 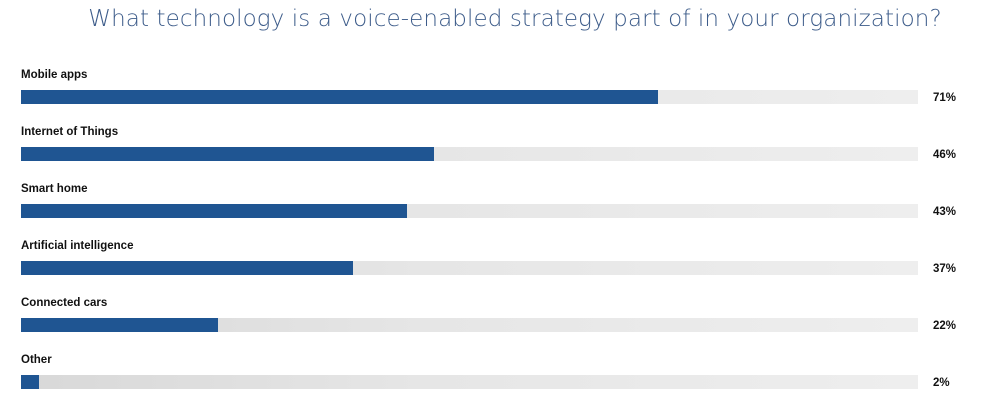 I want to click on bar-row-mobile-apps: Mobile apps 71%, so click(x=496, y=96).